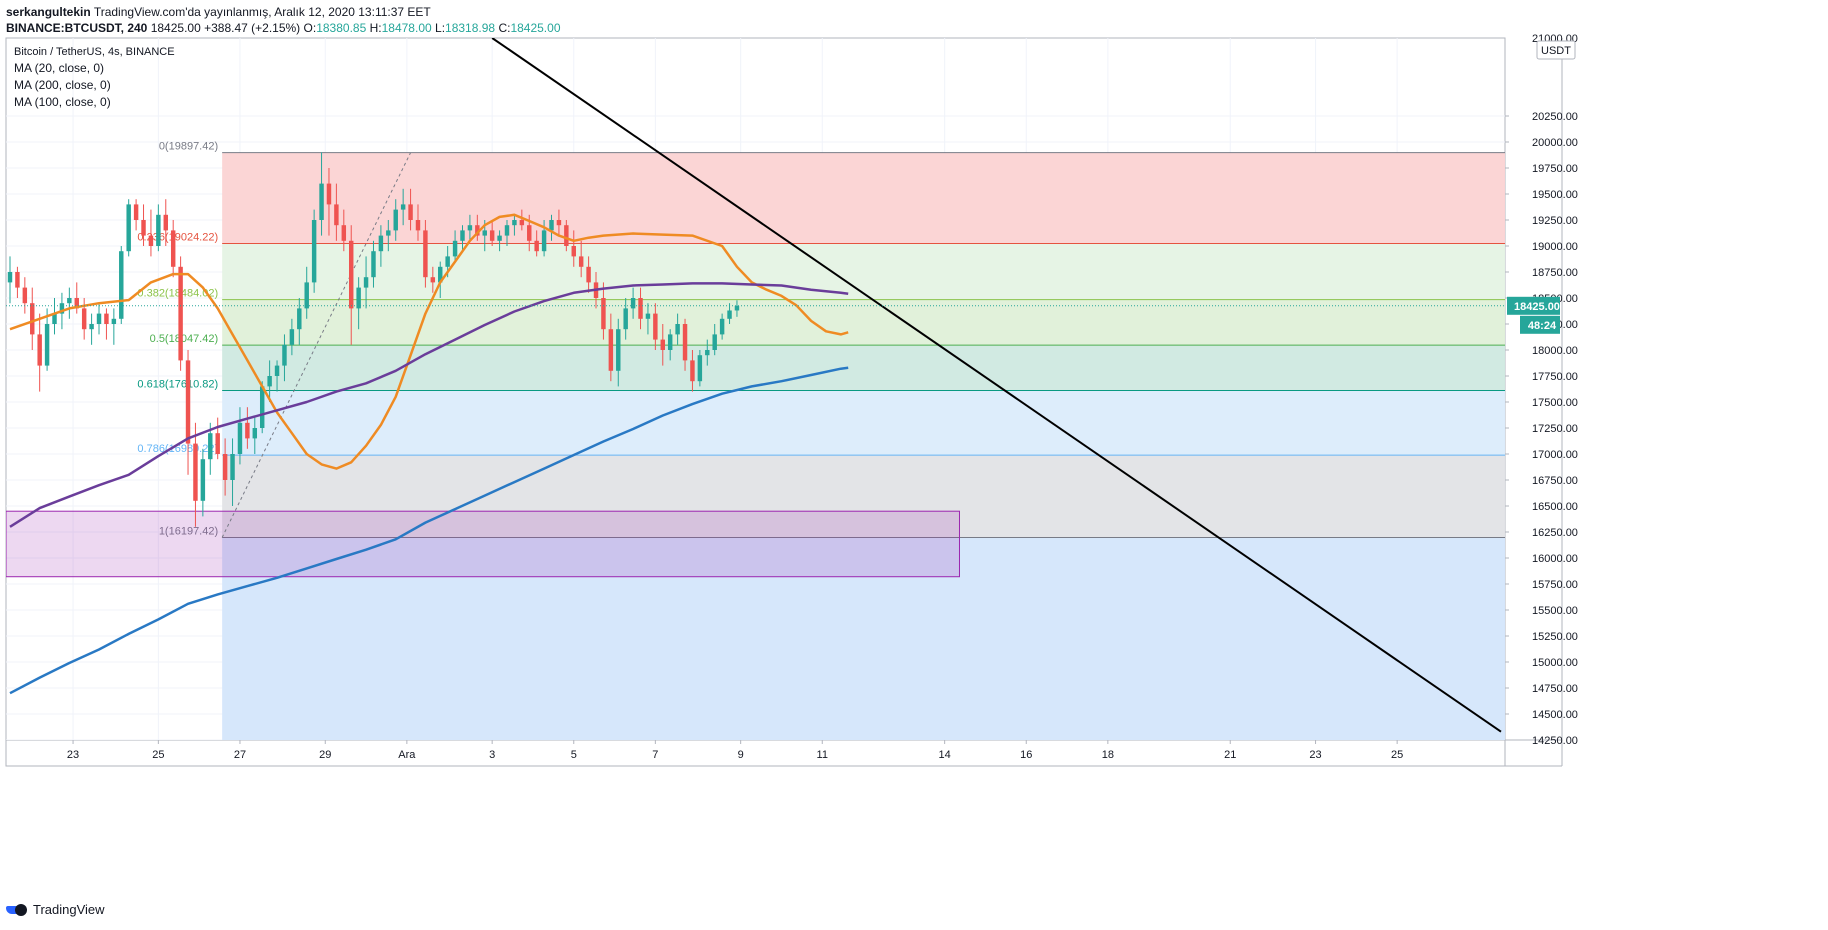  Describe the element at coordinates (1555, 715) in the screenshot. I see `price-tick-label: 14500.00` at that location.